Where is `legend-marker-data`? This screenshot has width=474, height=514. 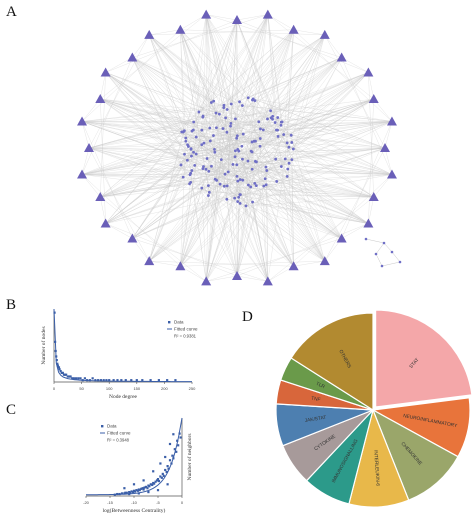 legend-marker-data is located at coordinates (169, 322).